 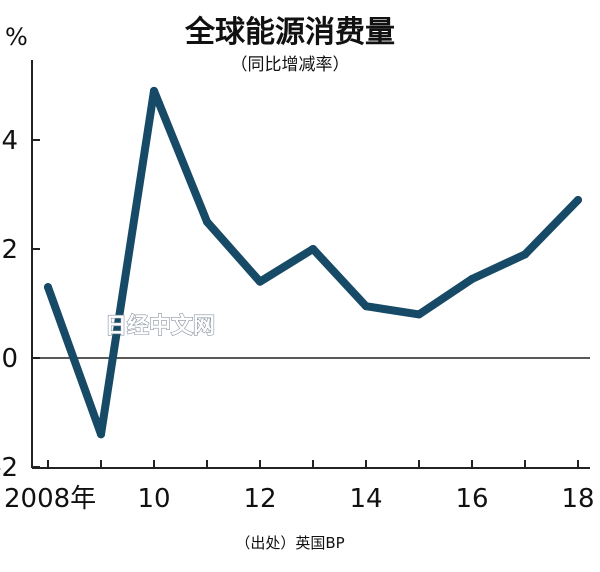 What do you see at coordinates (9, 141) in the screenshot?
I see `y-tick-label: 4` at bounding box center [9, 141].